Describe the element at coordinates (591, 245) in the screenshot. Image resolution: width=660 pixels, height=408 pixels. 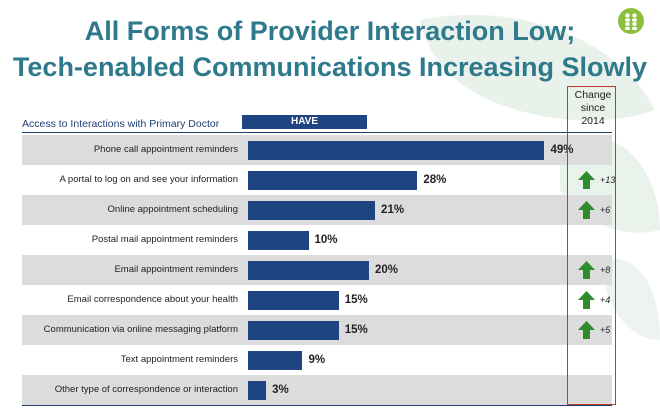
I see `change-column-box` at that location.